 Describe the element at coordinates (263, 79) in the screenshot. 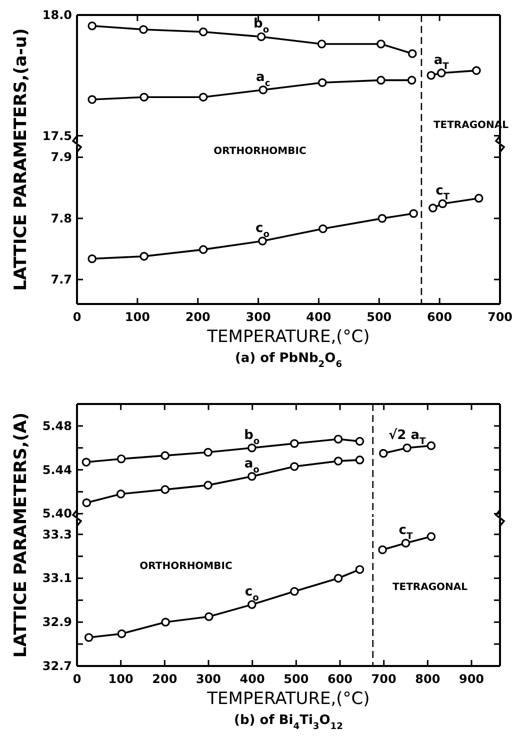

I see `series-label: a$_{c}$` at that location.